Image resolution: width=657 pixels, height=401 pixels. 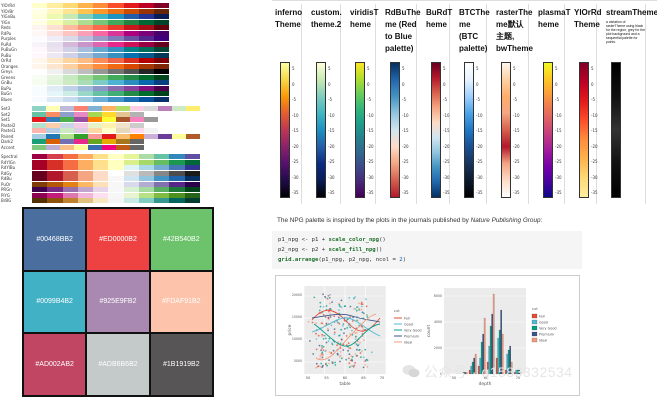 I want to click on palette-name: Purples, so click(x=8, y=38).